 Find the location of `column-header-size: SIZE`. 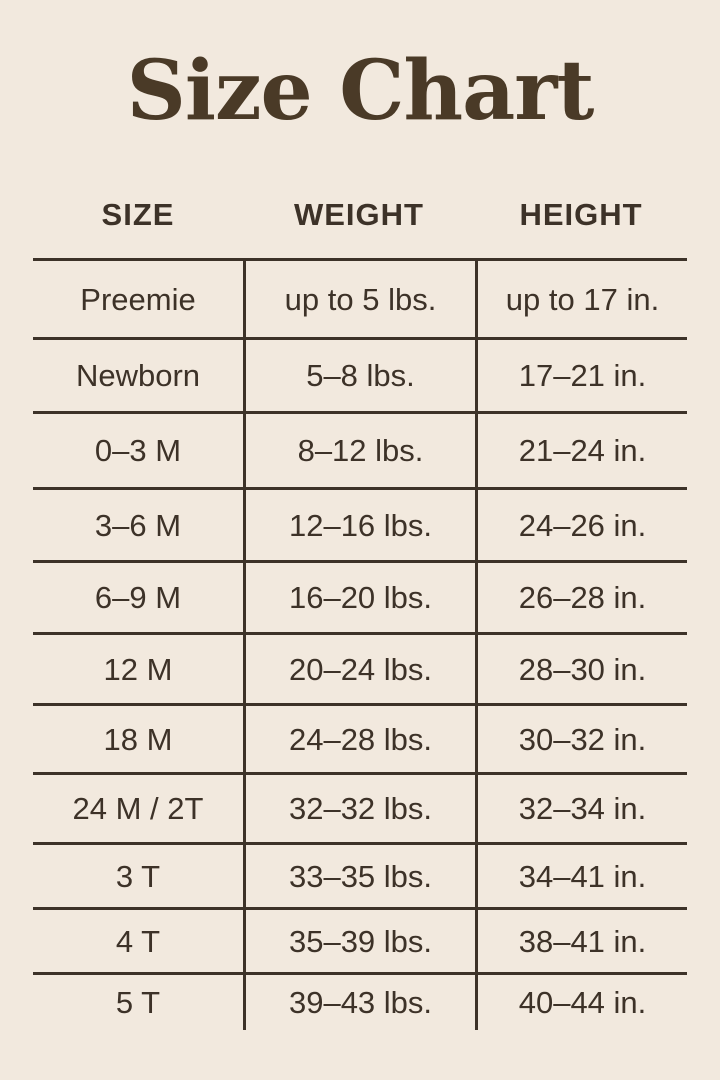

column-header-size: SIZE is located at coordinates (138, 214).